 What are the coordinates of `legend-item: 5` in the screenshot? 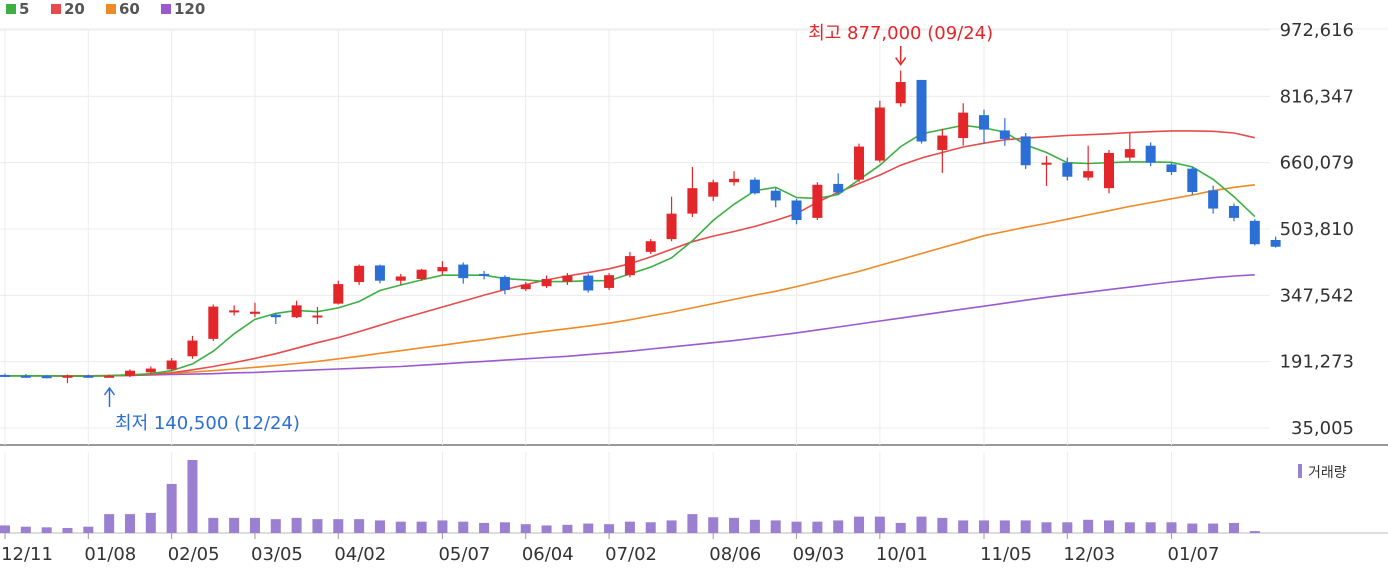 It's located at (17, 9).